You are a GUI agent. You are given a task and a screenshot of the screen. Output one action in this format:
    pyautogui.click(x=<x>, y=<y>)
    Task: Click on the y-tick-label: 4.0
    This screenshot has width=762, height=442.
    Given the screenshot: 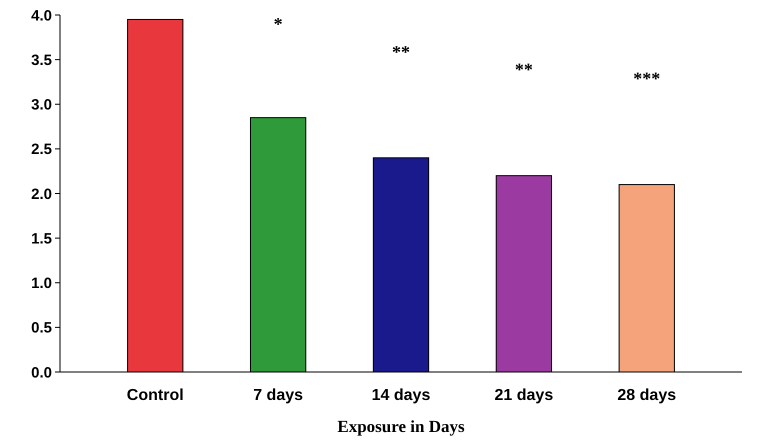 What is the action you would take?
    pyautogui.click(x=41, y=15)
    